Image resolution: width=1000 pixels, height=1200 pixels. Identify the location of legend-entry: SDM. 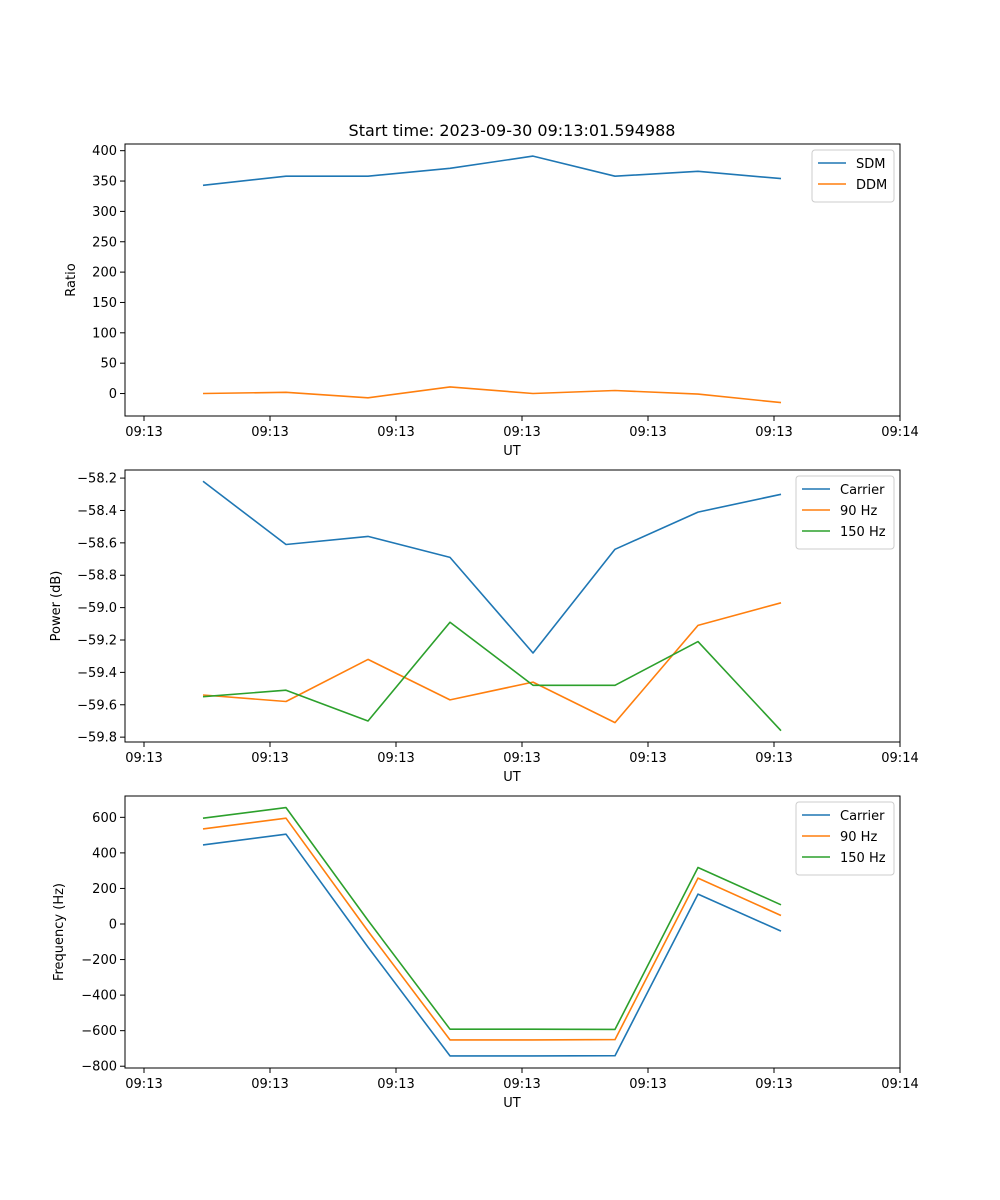
(870, 164).